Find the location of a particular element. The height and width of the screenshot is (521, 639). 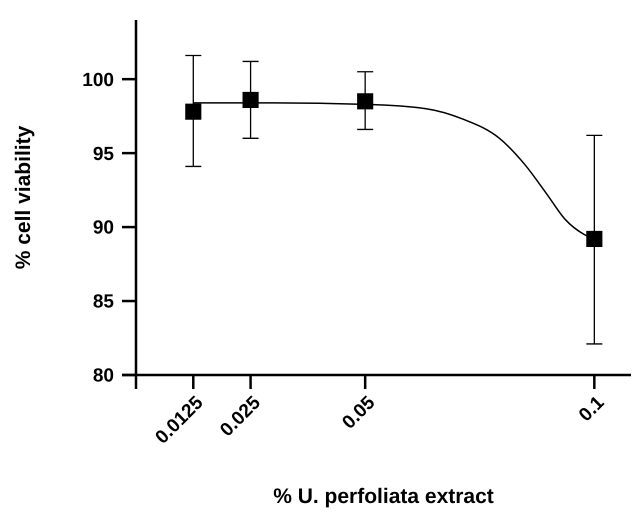

y-tick-label: 85 is located at coordinates (103, 302).